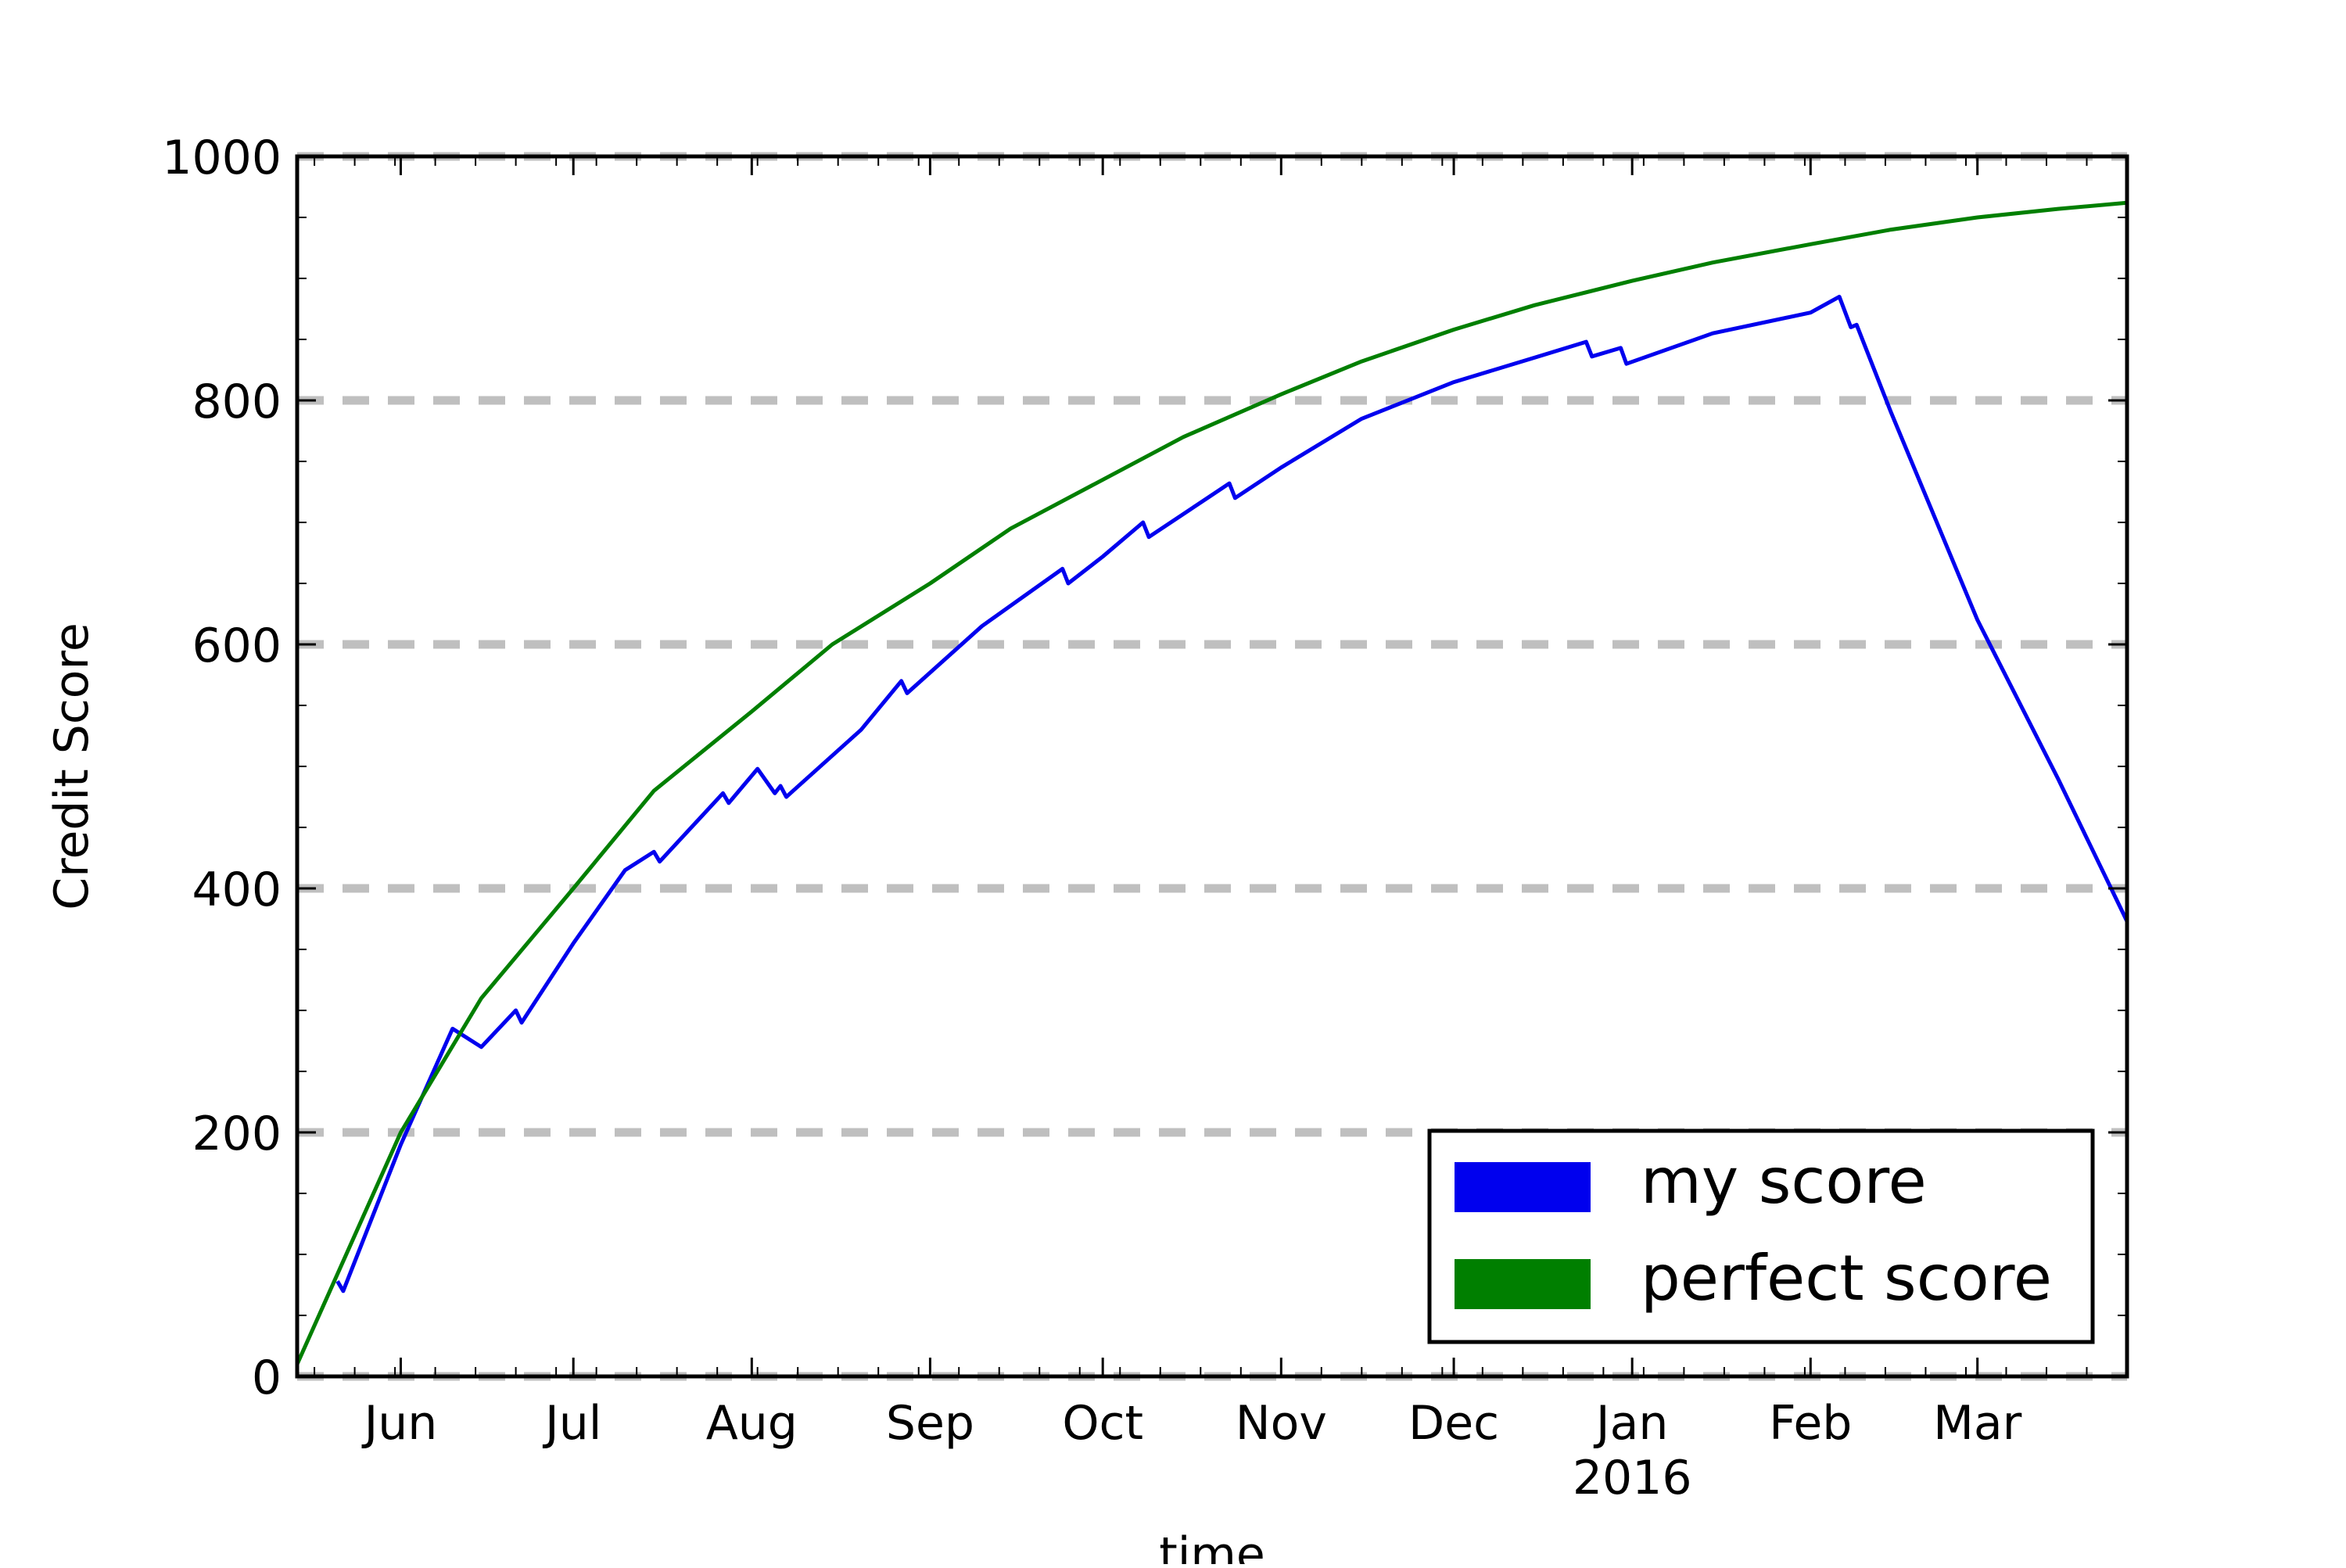 The image size is (2346, 1568). Describe the element at coordinates (1633, 1478) in the screenshot. I see `x-tick-sublabel: 2016` at that location.